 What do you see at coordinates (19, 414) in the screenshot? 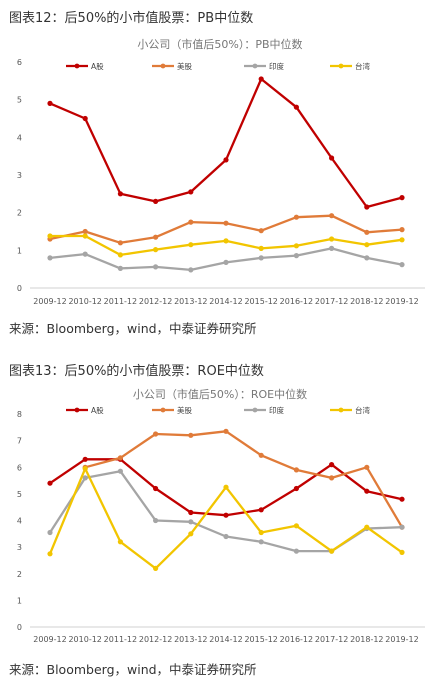
I see `y-tick-label: 8` at bounding box center [19, 414].